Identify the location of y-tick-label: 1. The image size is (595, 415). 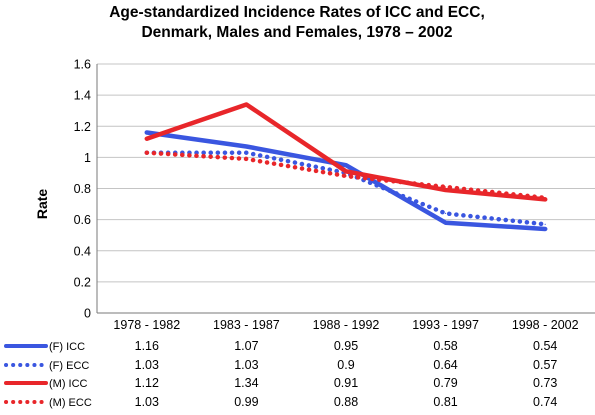
(87, 158).